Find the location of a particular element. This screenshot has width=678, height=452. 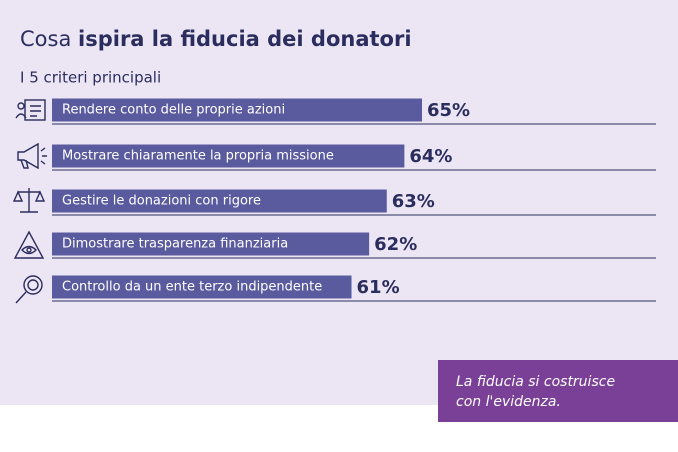

category-label: Mostrare chiaramente la propria missione is located at coordinates (198, 156).